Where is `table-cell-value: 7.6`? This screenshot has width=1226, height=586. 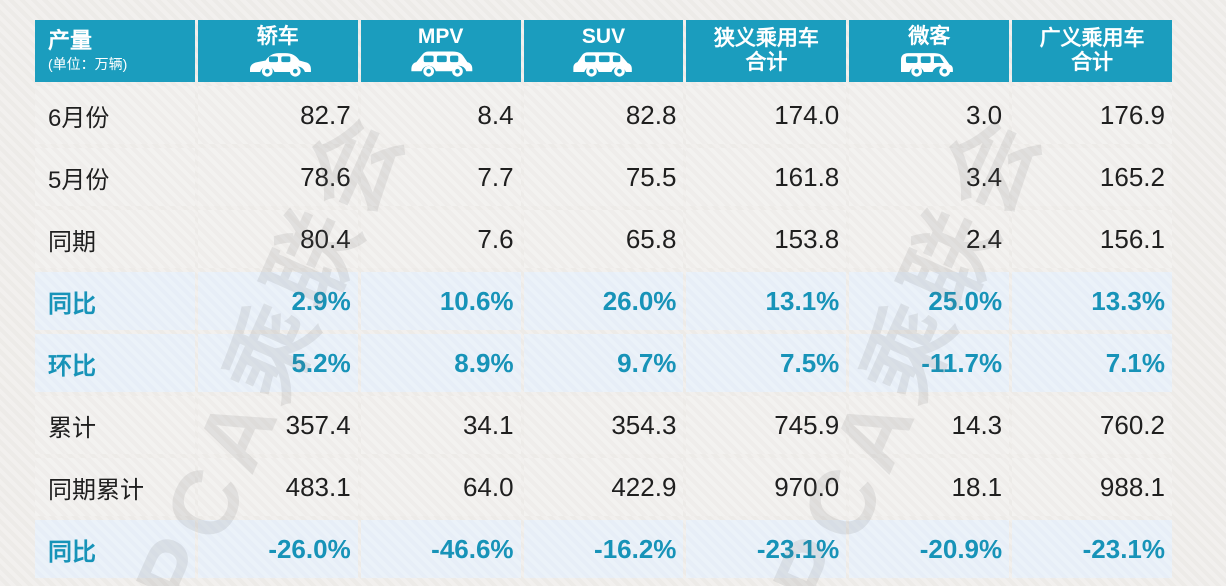
table-cell-value: 7.6 is located at coordinates (440, 239).